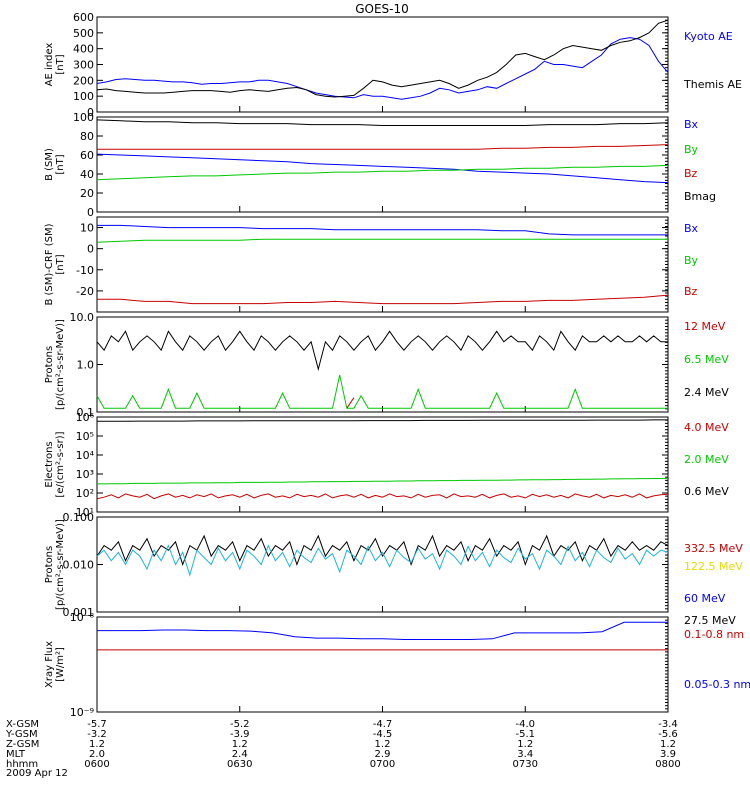 Image resolution: width=750 pixels, height=800 pixels. Describe the element at coordinates (83, 17) in the screenshot. I see `y-tick-label-0-6: 600` at that location.